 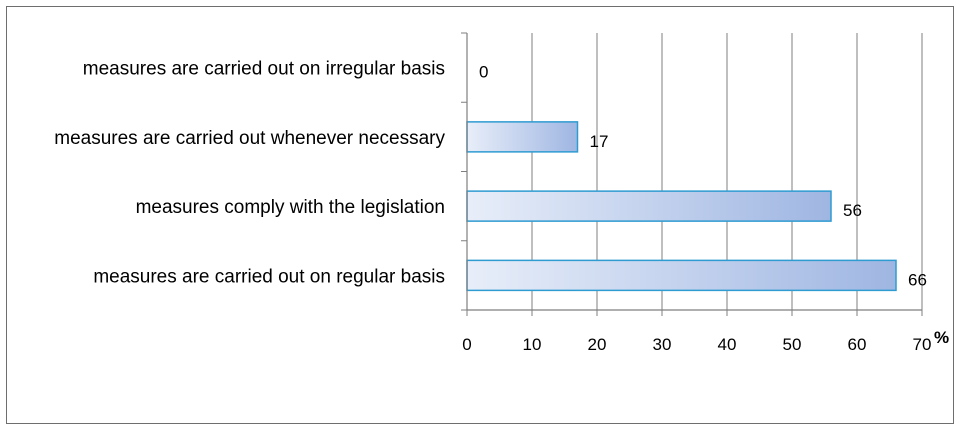 What do you see at coordinates (290, 207) in the screenshot?
I see `category-label: measures comply with the legislation` at bounding box center [290, 207].